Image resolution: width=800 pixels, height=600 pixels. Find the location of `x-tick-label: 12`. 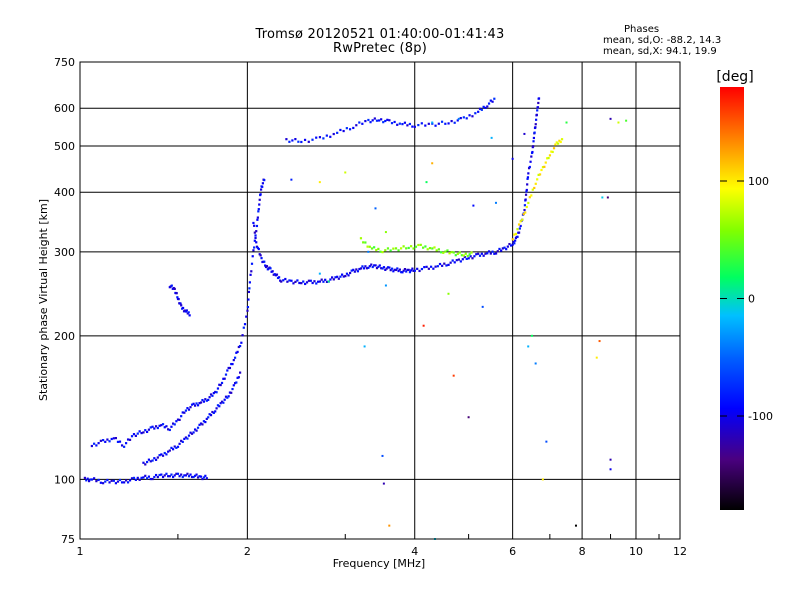

x-tick-label: 12 is located at coordinates (680, 551).